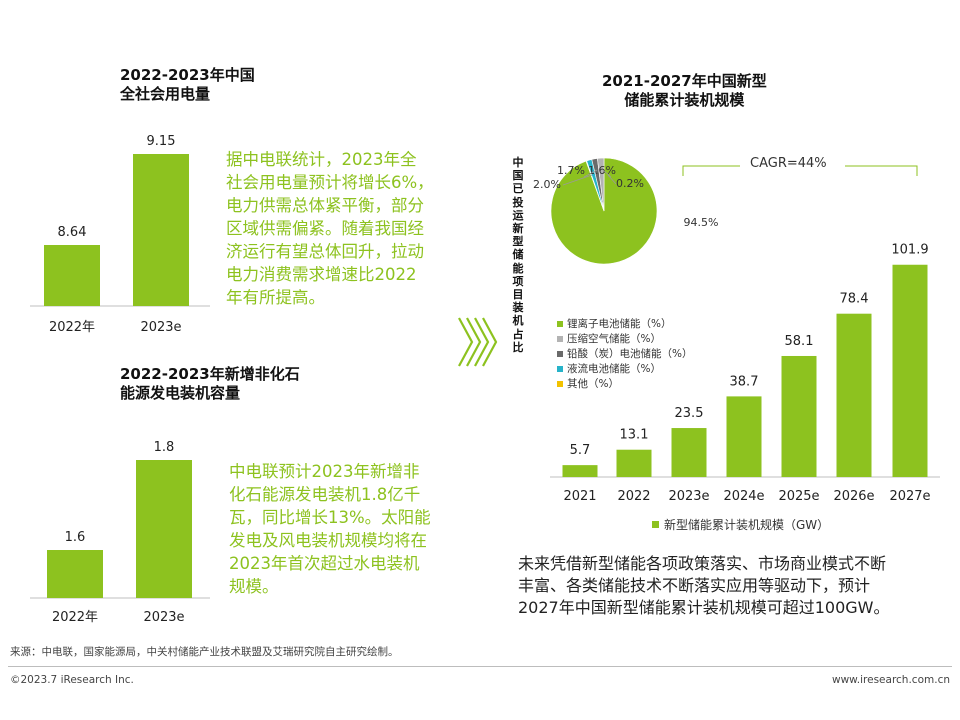  What do you see at coordinates (619, 324) in the screenshot?
I see `legend-label: 锂离子电池储能（%）` at bounding box center [619, 324].